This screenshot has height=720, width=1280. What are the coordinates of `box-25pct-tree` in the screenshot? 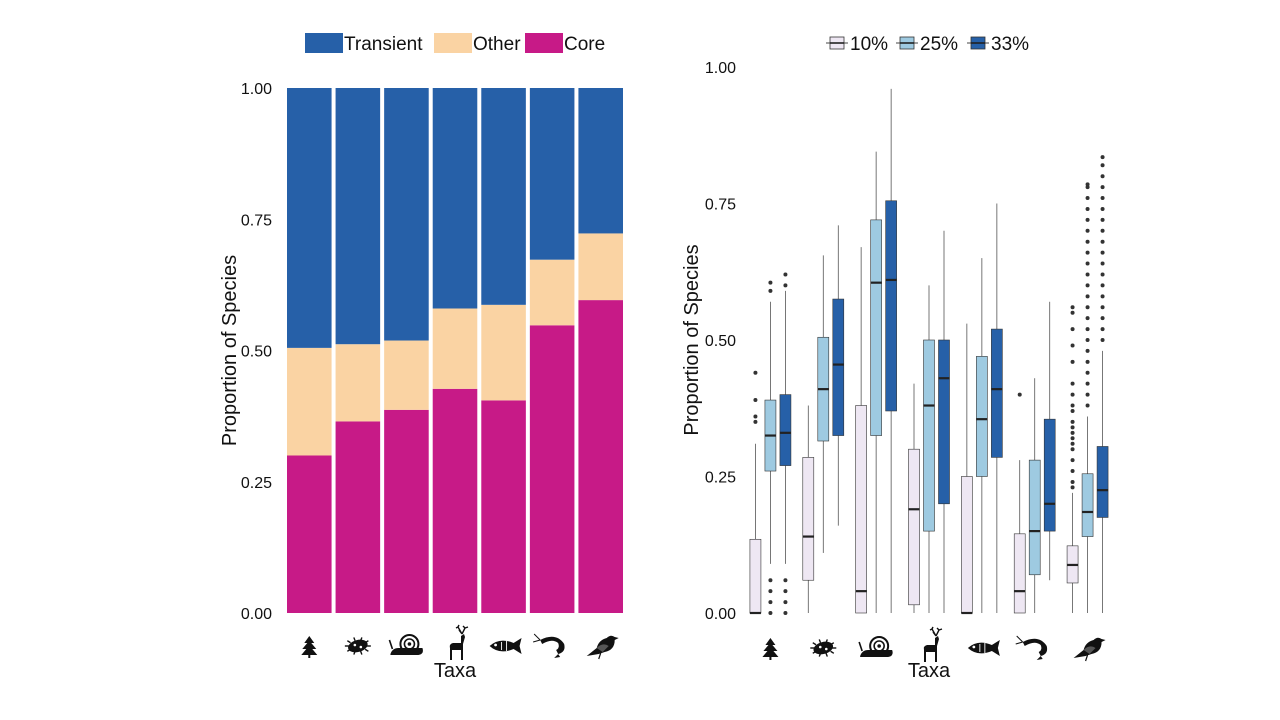 It's located at (770, 447).